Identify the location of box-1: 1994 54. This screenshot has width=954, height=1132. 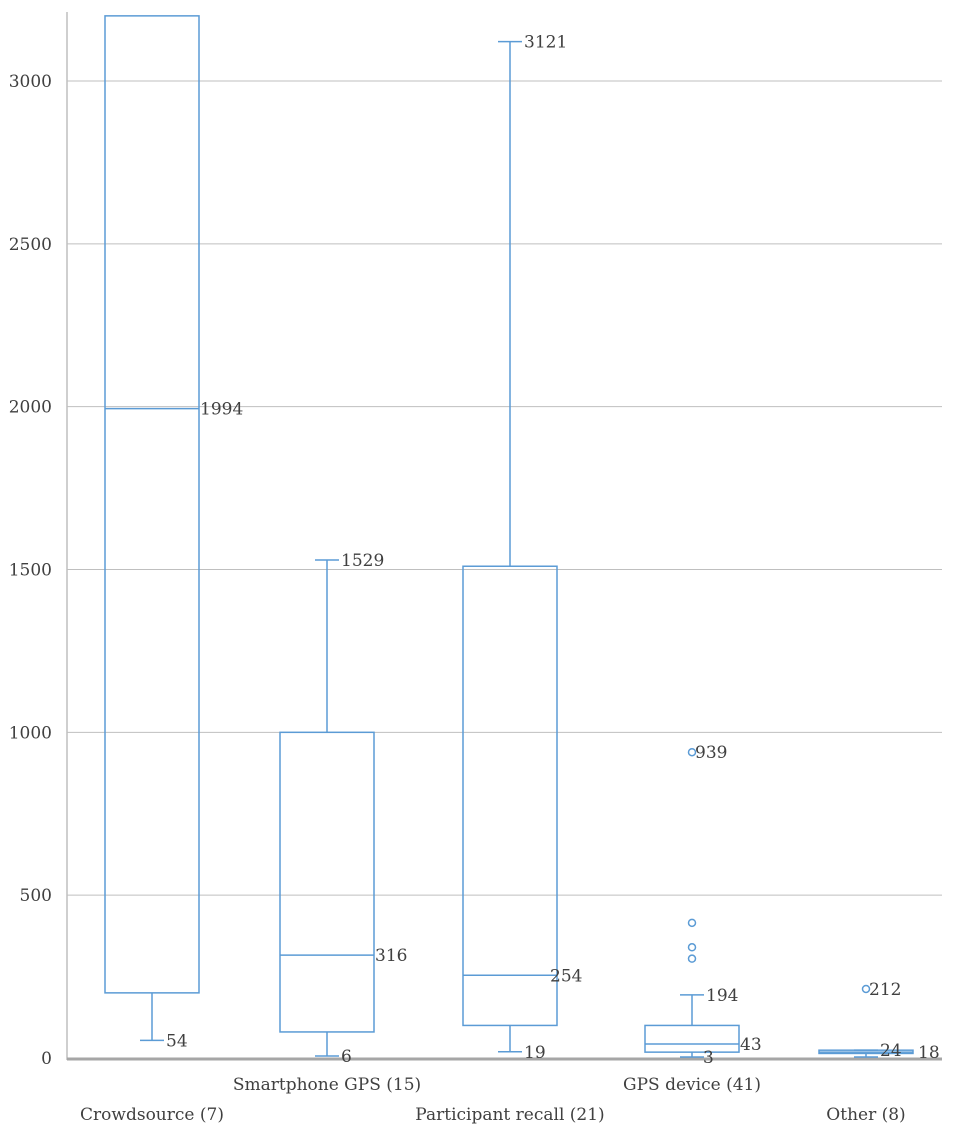
(173, 533).